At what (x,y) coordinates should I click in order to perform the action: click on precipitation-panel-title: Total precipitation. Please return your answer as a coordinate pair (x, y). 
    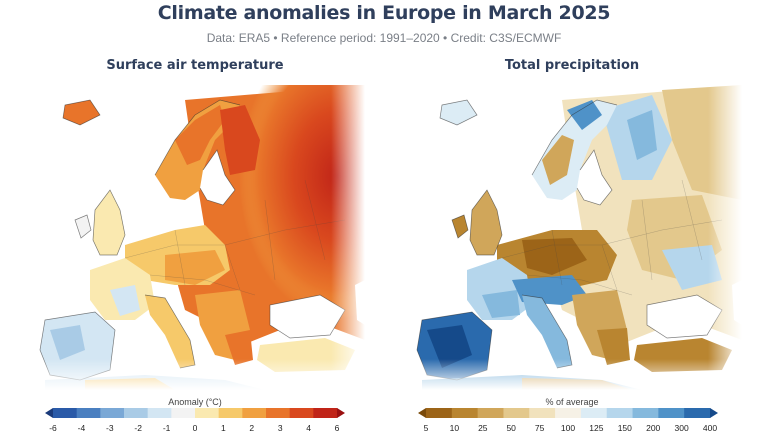
    Looking at the image, I should click on (572, 65).